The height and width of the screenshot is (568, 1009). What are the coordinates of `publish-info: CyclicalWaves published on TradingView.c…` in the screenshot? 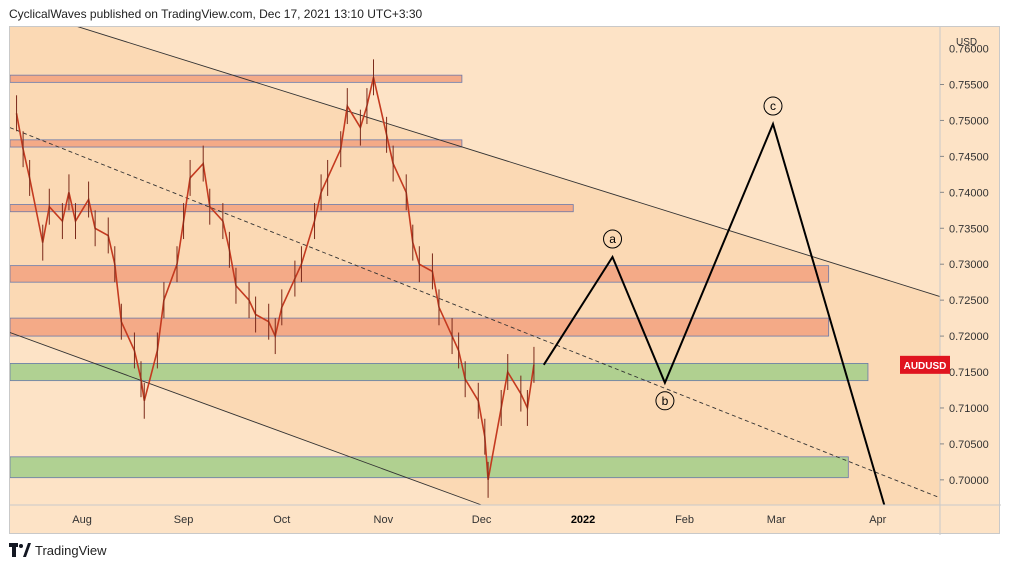 It's located at (216, 14).